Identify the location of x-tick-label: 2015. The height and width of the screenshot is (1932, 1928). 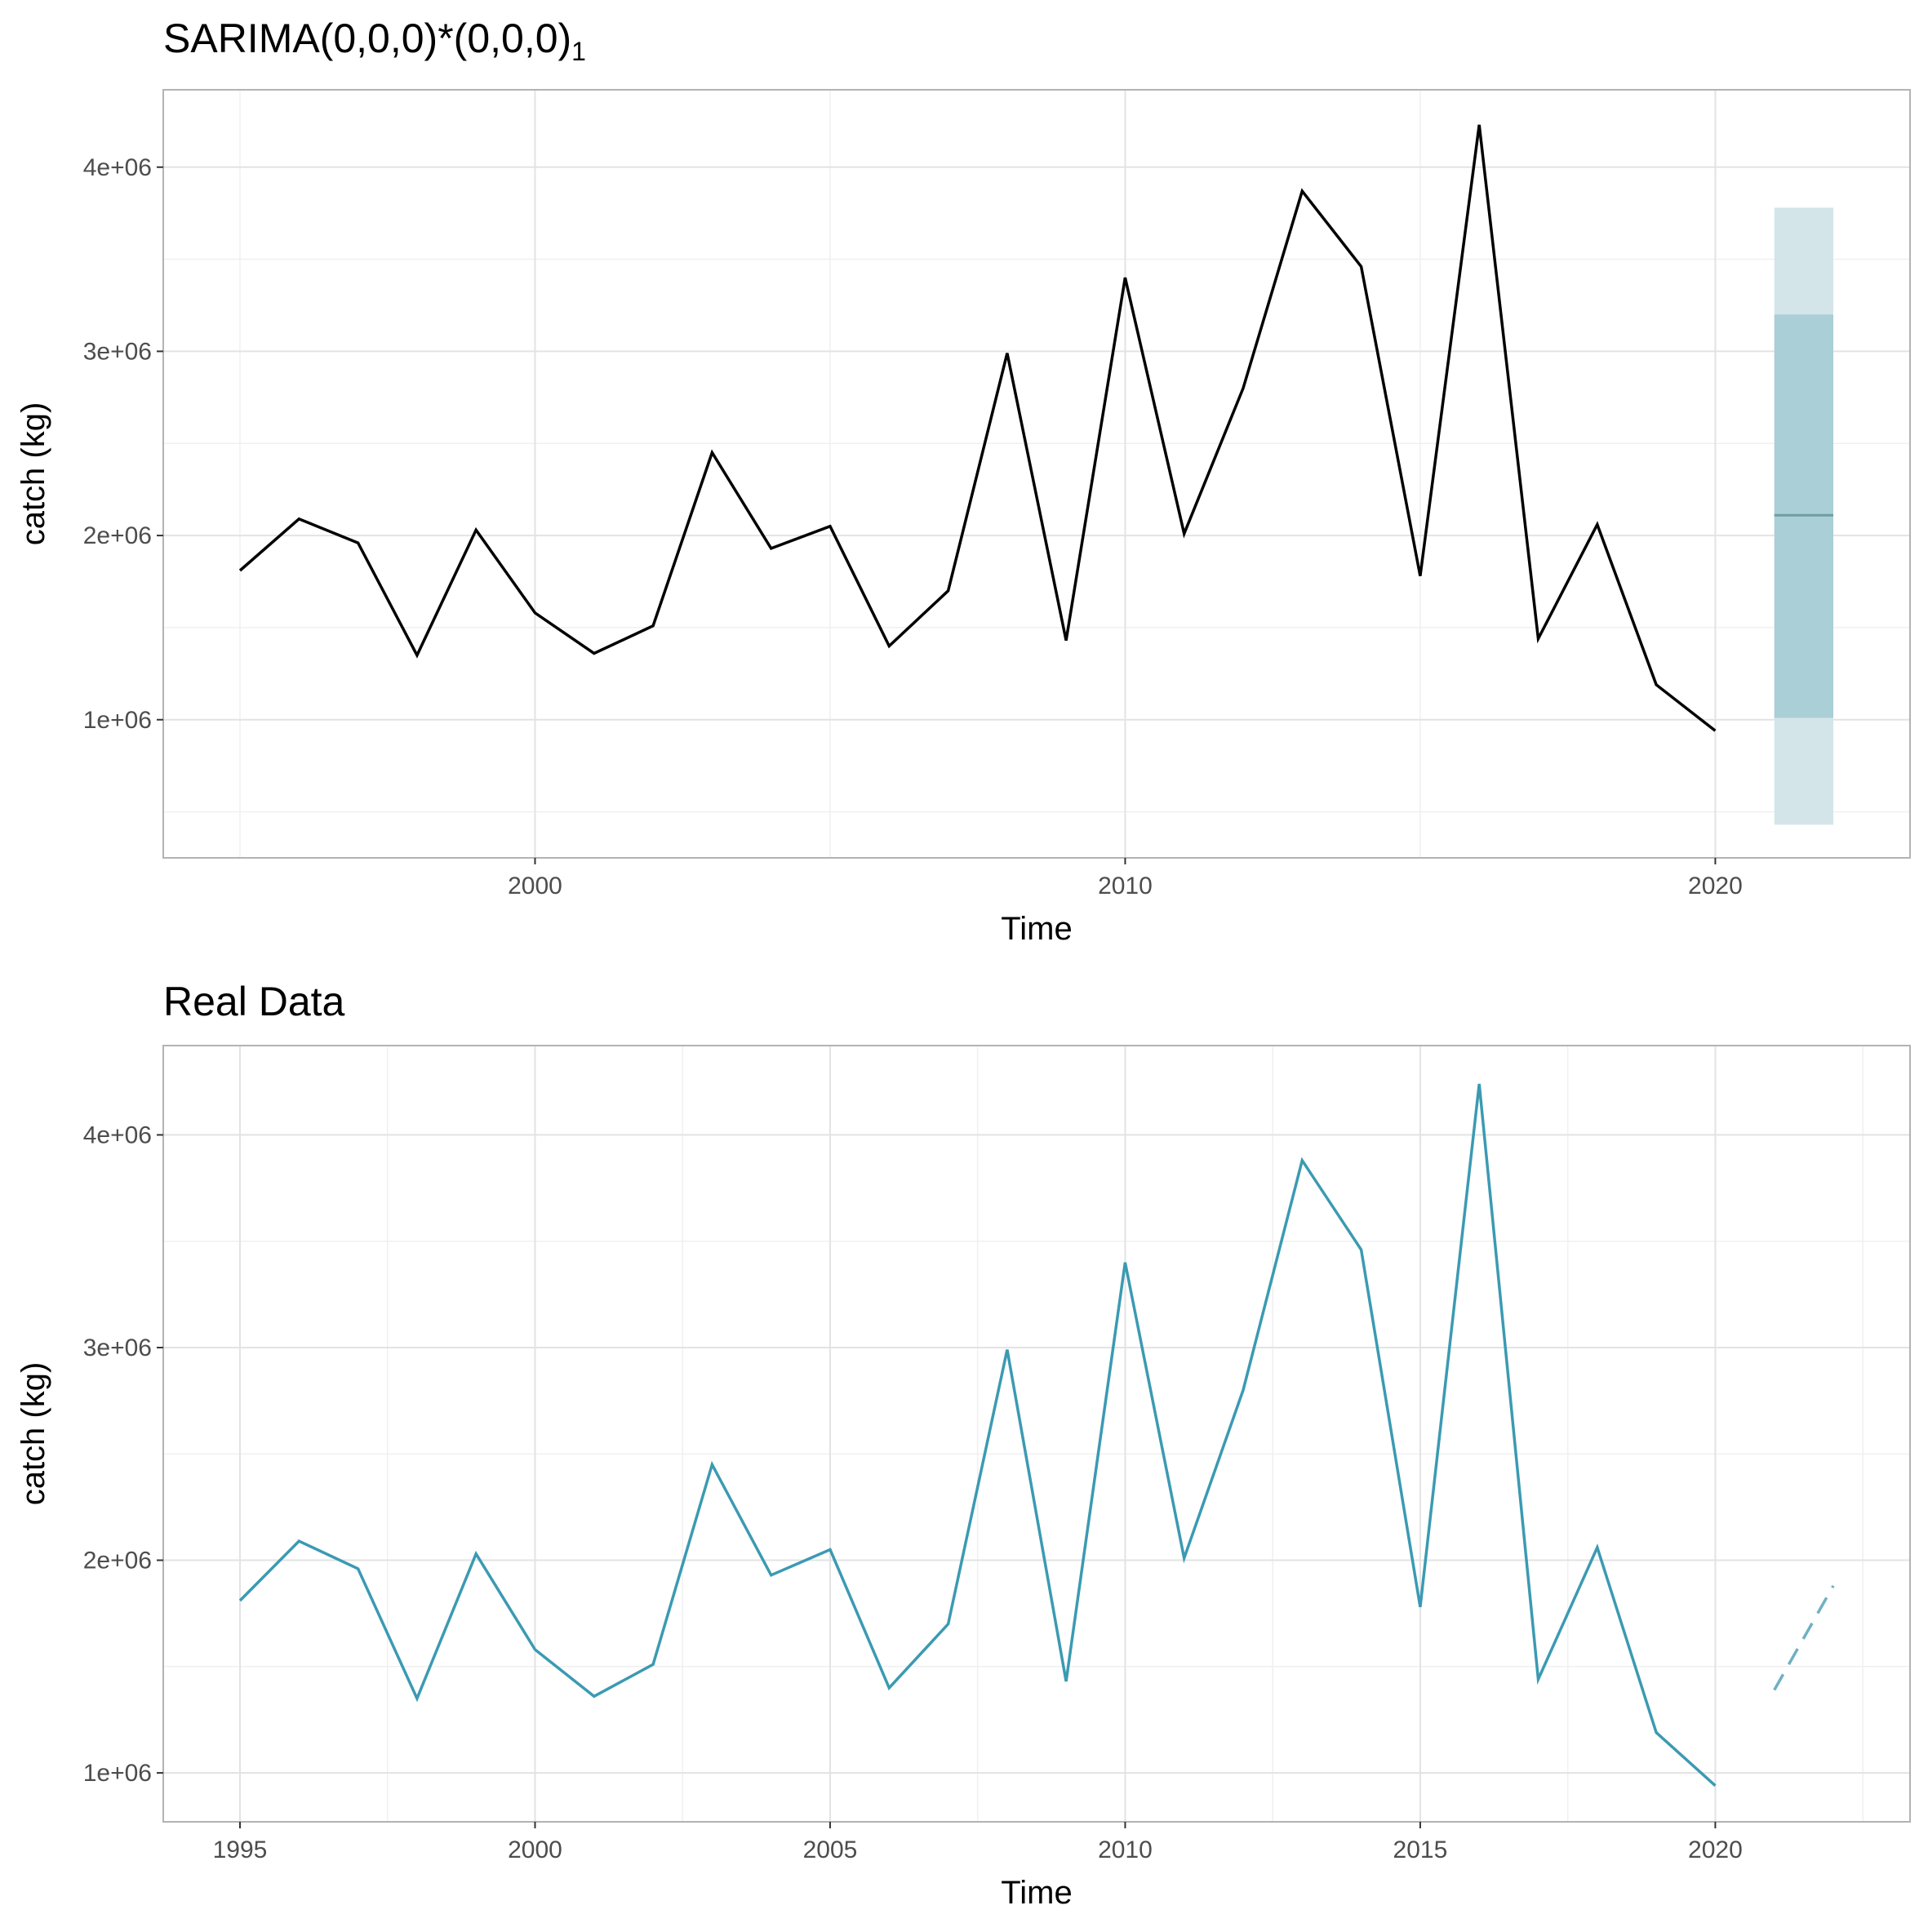
(1420, 1850).